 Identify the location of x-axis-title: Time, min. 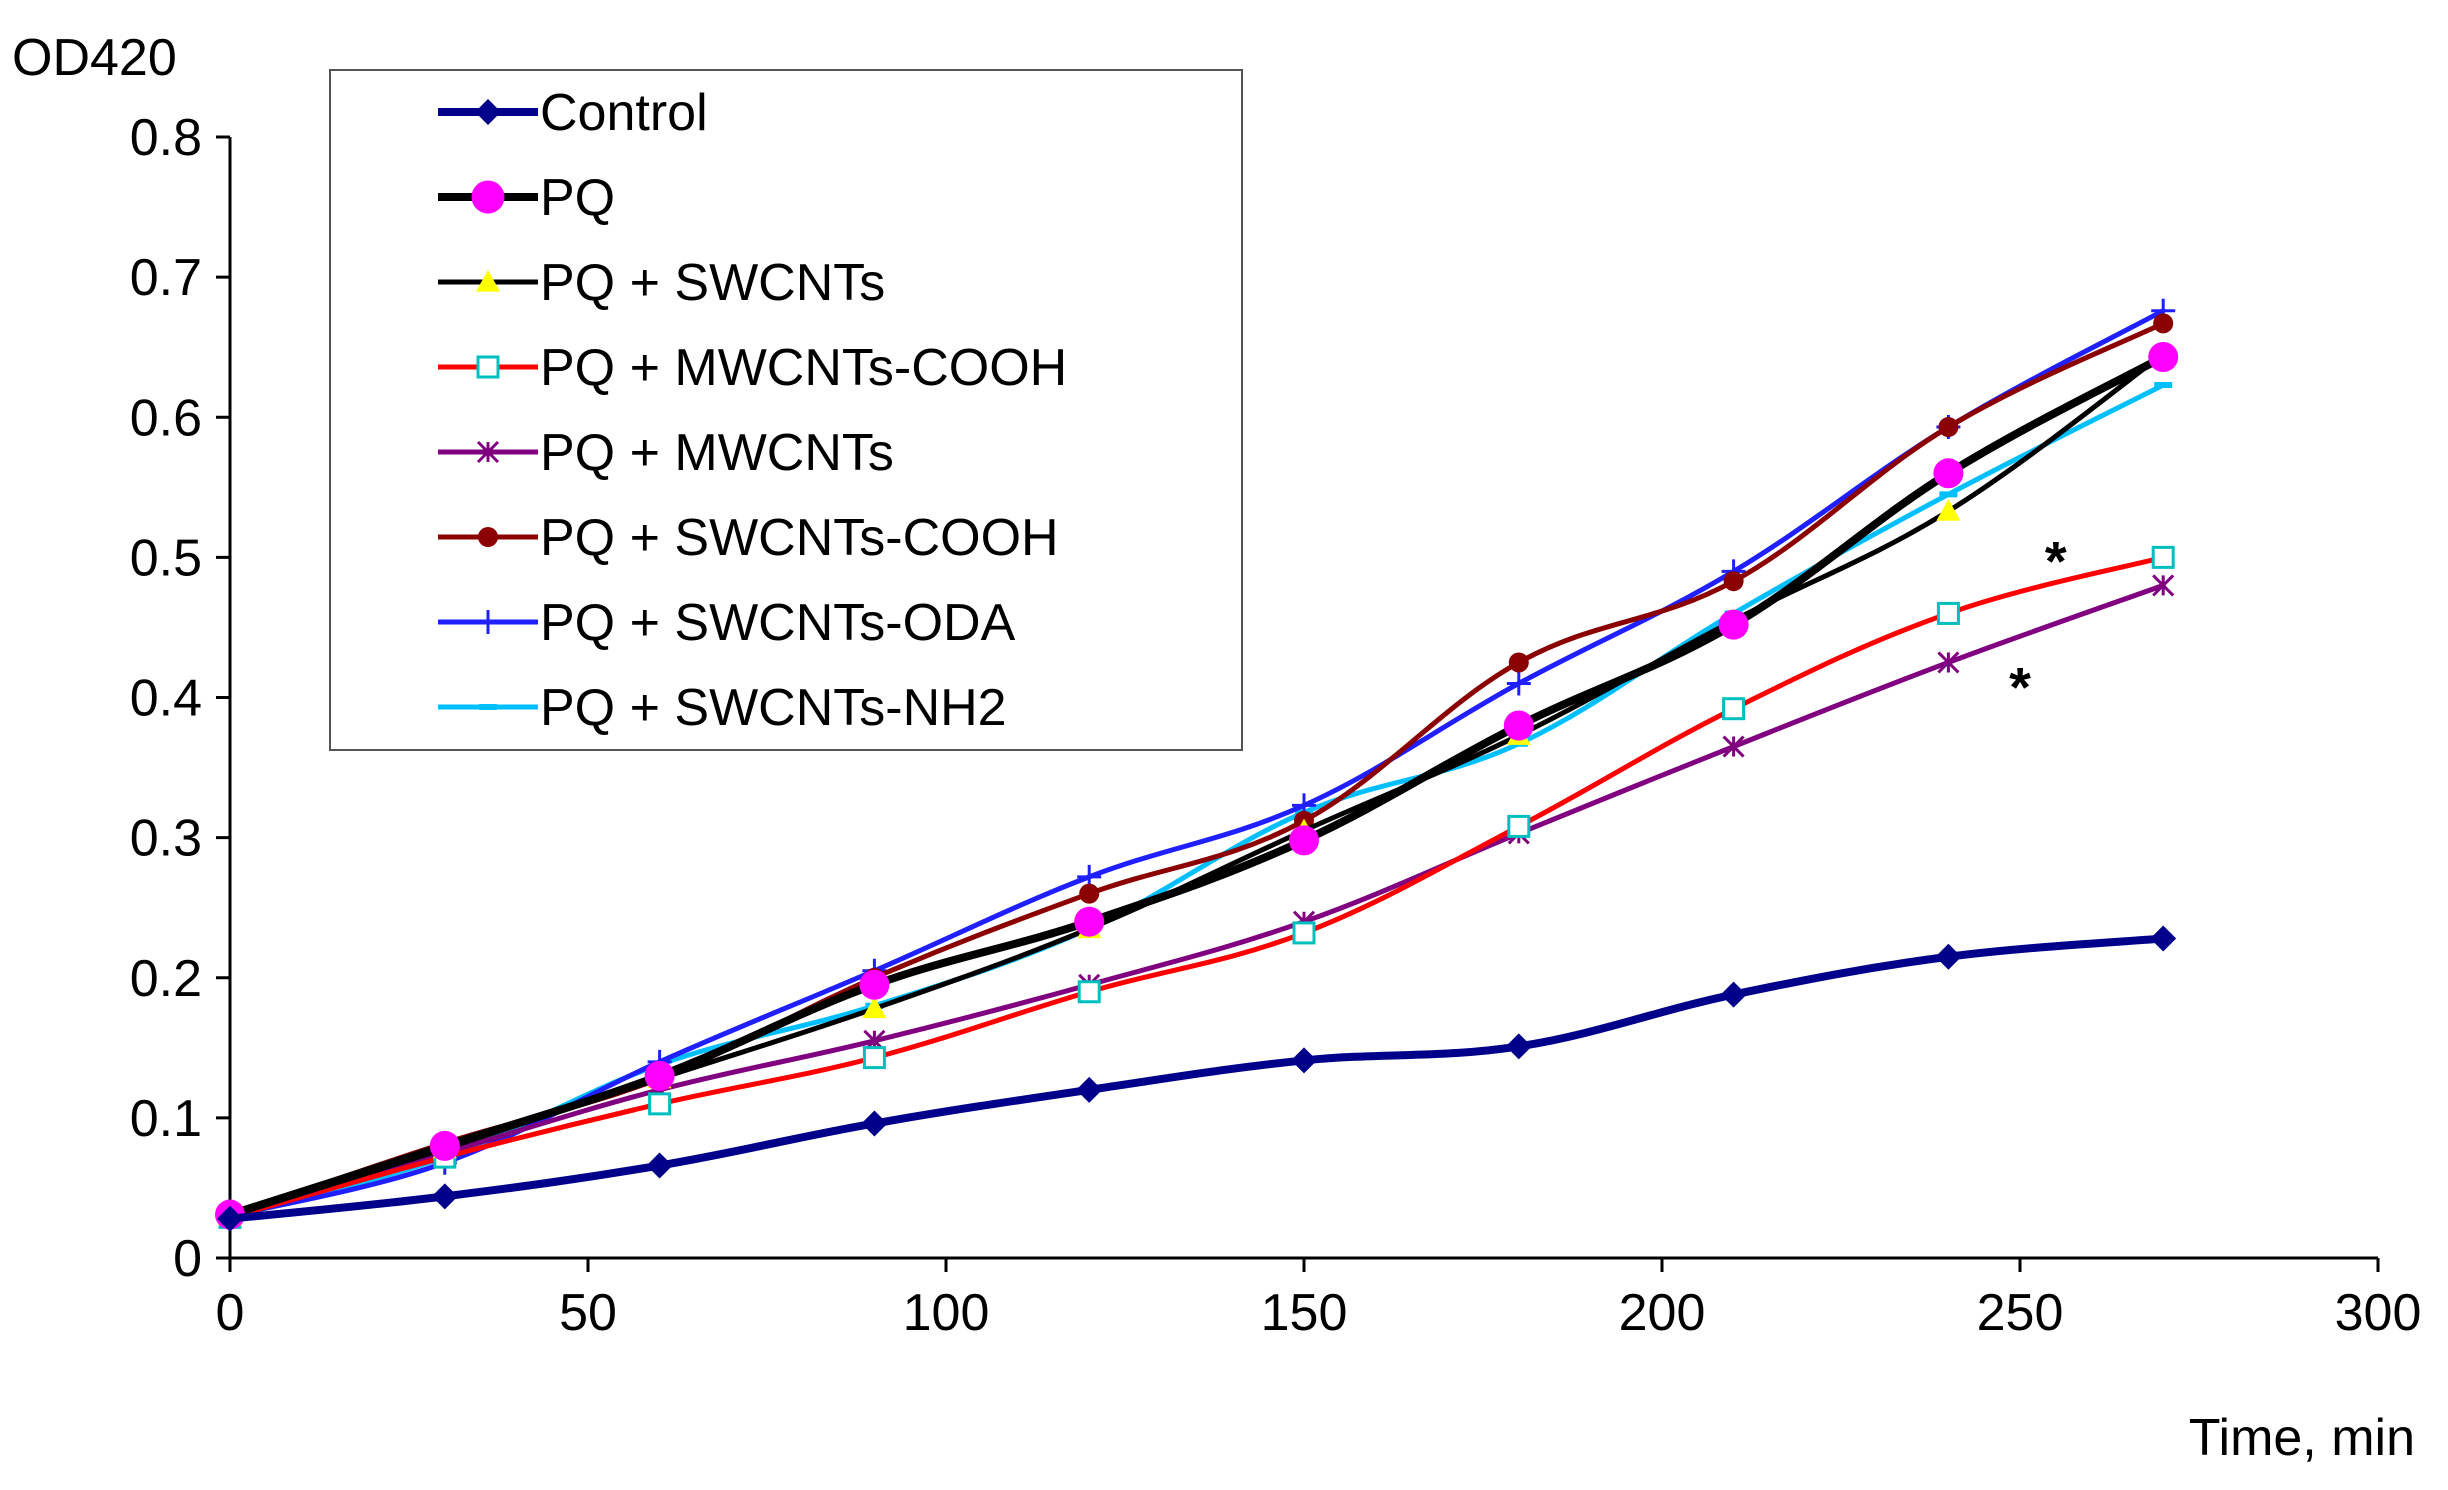
(2302, 1438).